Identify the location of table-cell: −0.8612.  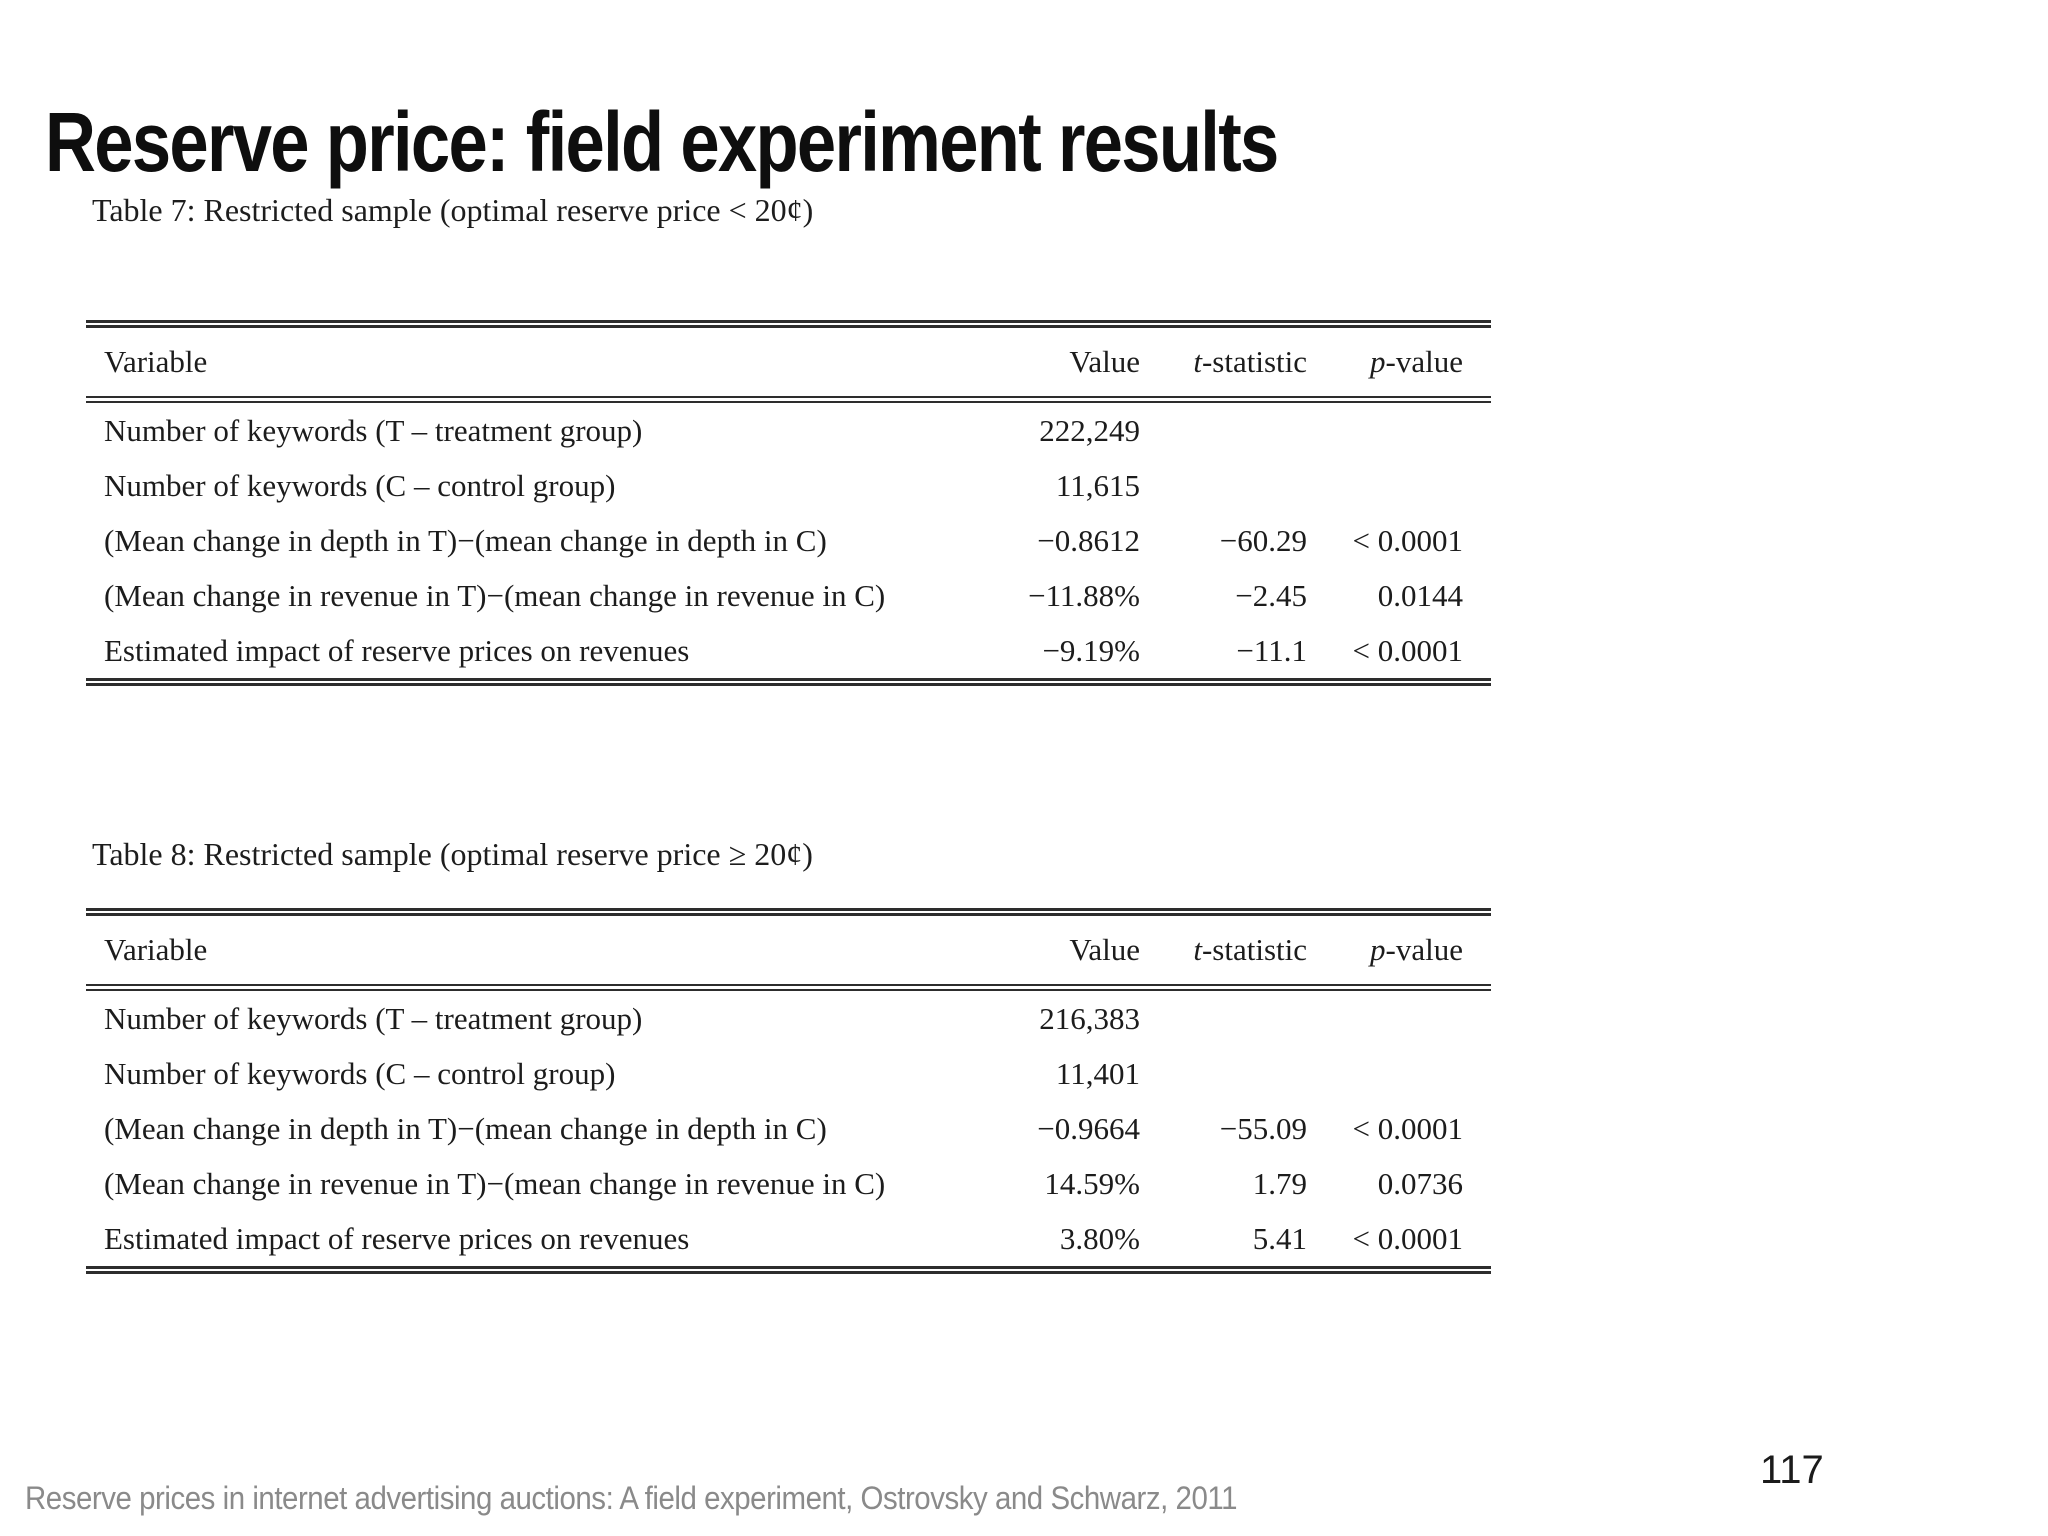
(1088, 540).